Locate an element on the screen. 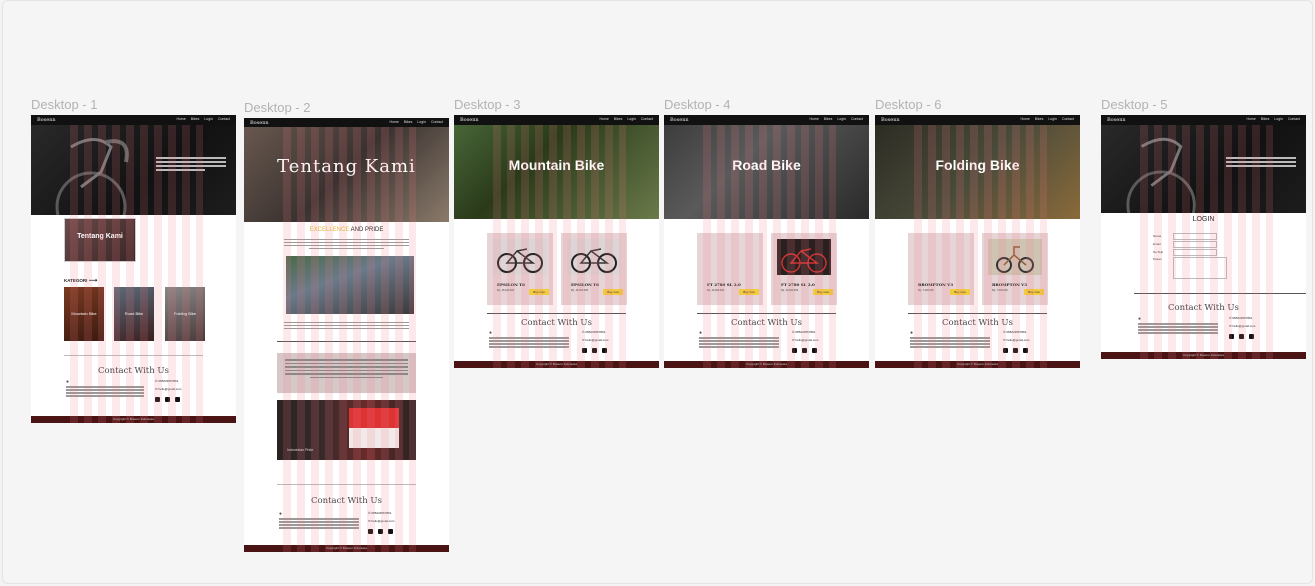 The height and width of the screenshot is (586, 1315). mail-icon: ✉ is located at coordinates (369, 521).